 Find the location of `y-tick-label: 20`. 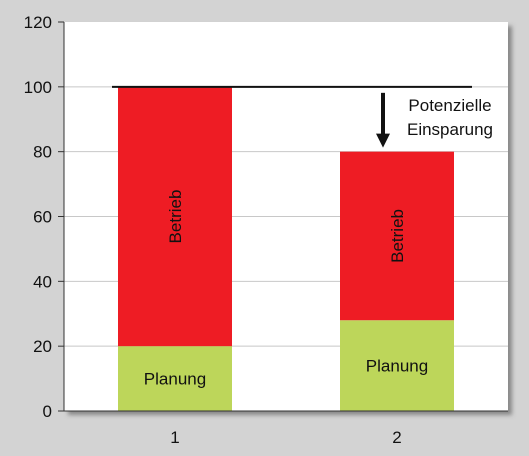

y-tick-label: 20 is located at coordinates (42, 346).